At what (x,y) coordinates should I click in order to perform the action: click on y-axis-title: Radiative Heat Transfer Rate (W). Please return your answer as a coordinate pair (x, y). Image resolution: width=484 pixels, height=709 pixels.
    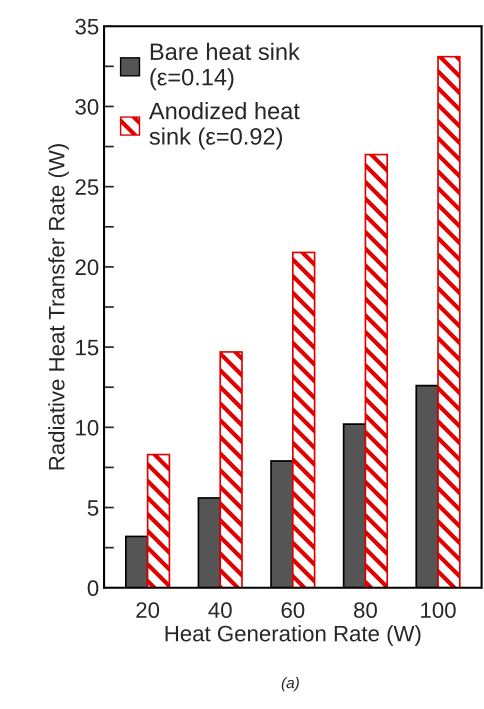
    Looking at the image, I should click on (58, 307).